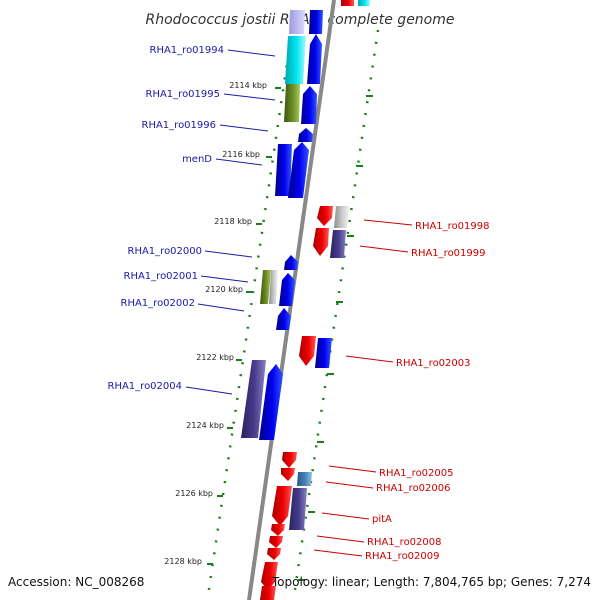 The width and height of the screenshot is (600, 600). What do you see at coordinates (233, 221) in the screenshot?
I see `tick-label-2118: 2118 kbp` at bounding box center [233, 221].